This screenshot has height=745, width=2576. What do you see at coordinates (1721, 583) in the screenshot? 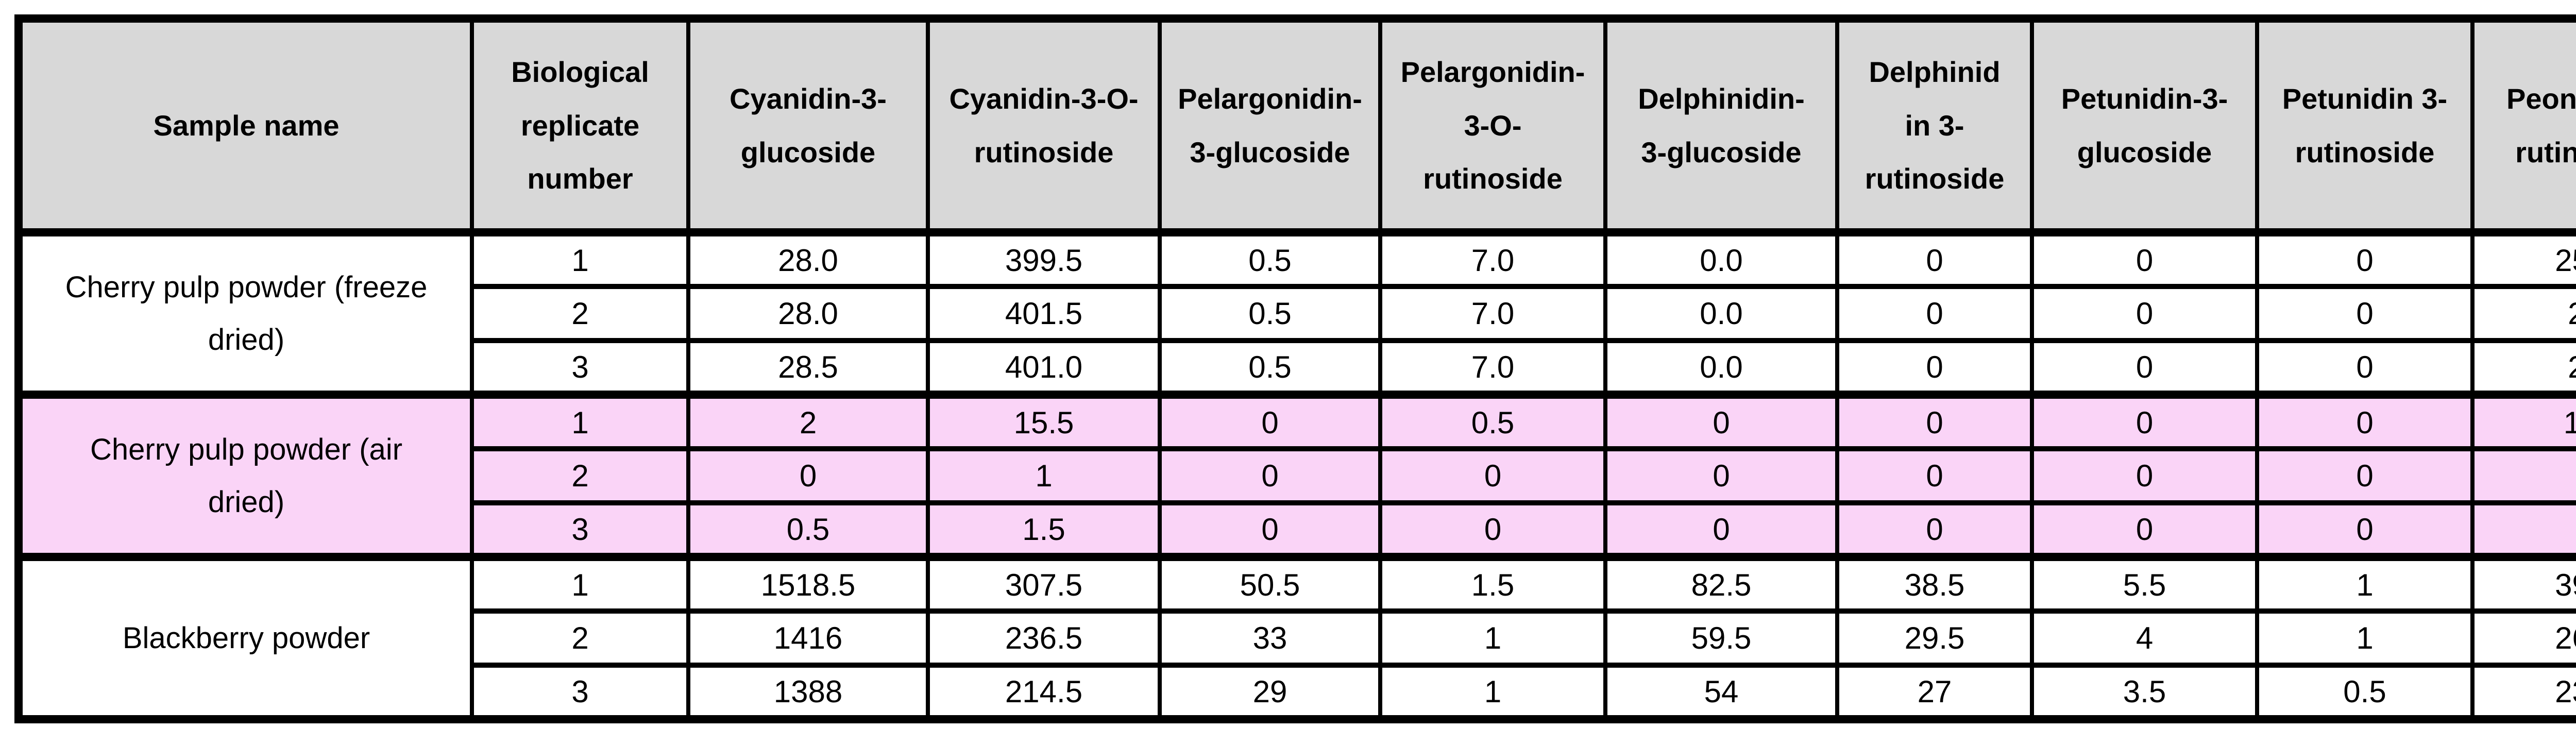
I see `cell-delphinidin-3-glucoside: 82.5` at bounding box center [1721, 583].